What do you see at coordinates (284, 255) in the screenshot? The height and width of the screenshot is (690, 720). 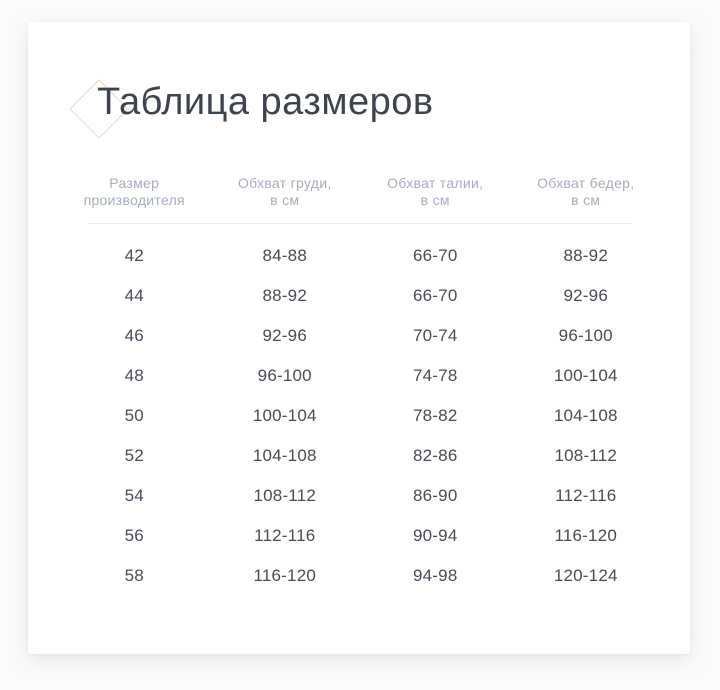 I see `table-cell: 84-88` at bounding box center [284, 255].